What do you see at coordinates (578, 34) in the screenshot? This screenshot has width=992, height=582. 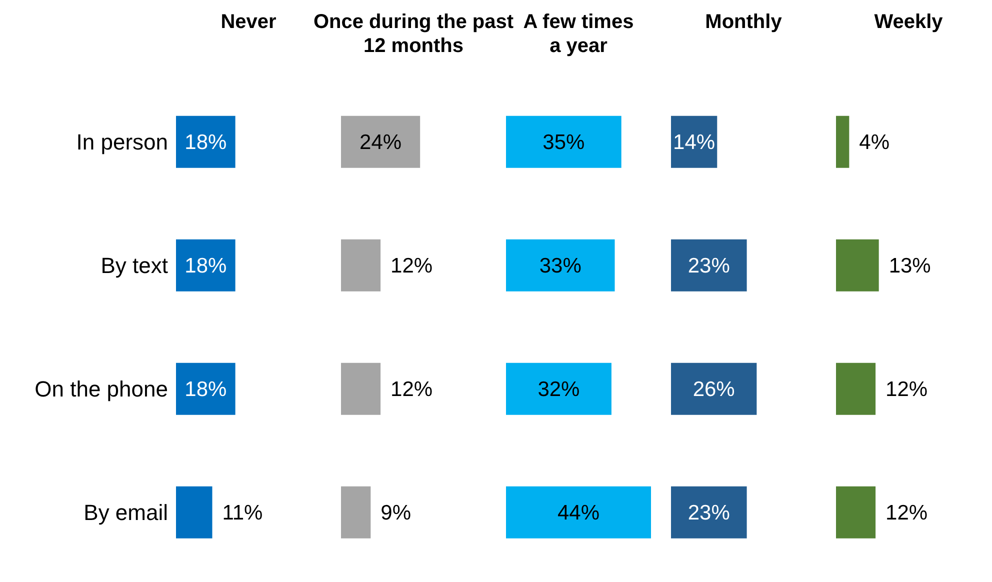 I see `chart-title: A few times a year` at bounding box center [578, 34].